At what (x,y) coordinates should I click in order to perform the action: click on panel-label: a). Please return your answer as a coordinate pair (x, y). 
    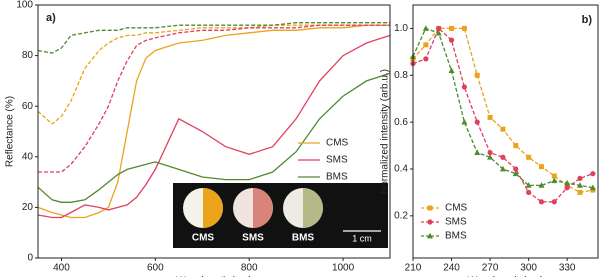
    Looking at the image, I should click on (51, 18).